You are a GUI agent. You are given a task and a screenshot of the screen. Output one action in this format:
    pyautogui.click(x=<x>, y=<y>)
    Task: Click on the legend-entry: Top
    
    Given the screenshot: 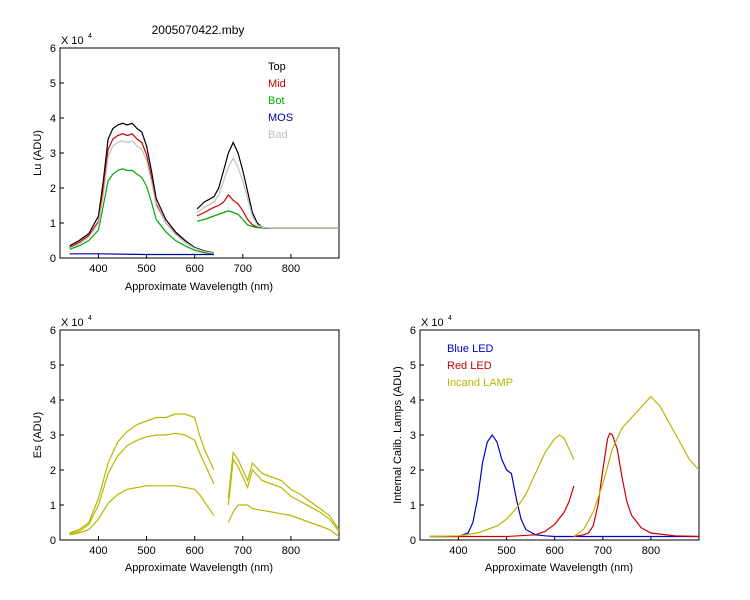 What is the action you would take?
    pyautogui.click(x=277, y=67)
    